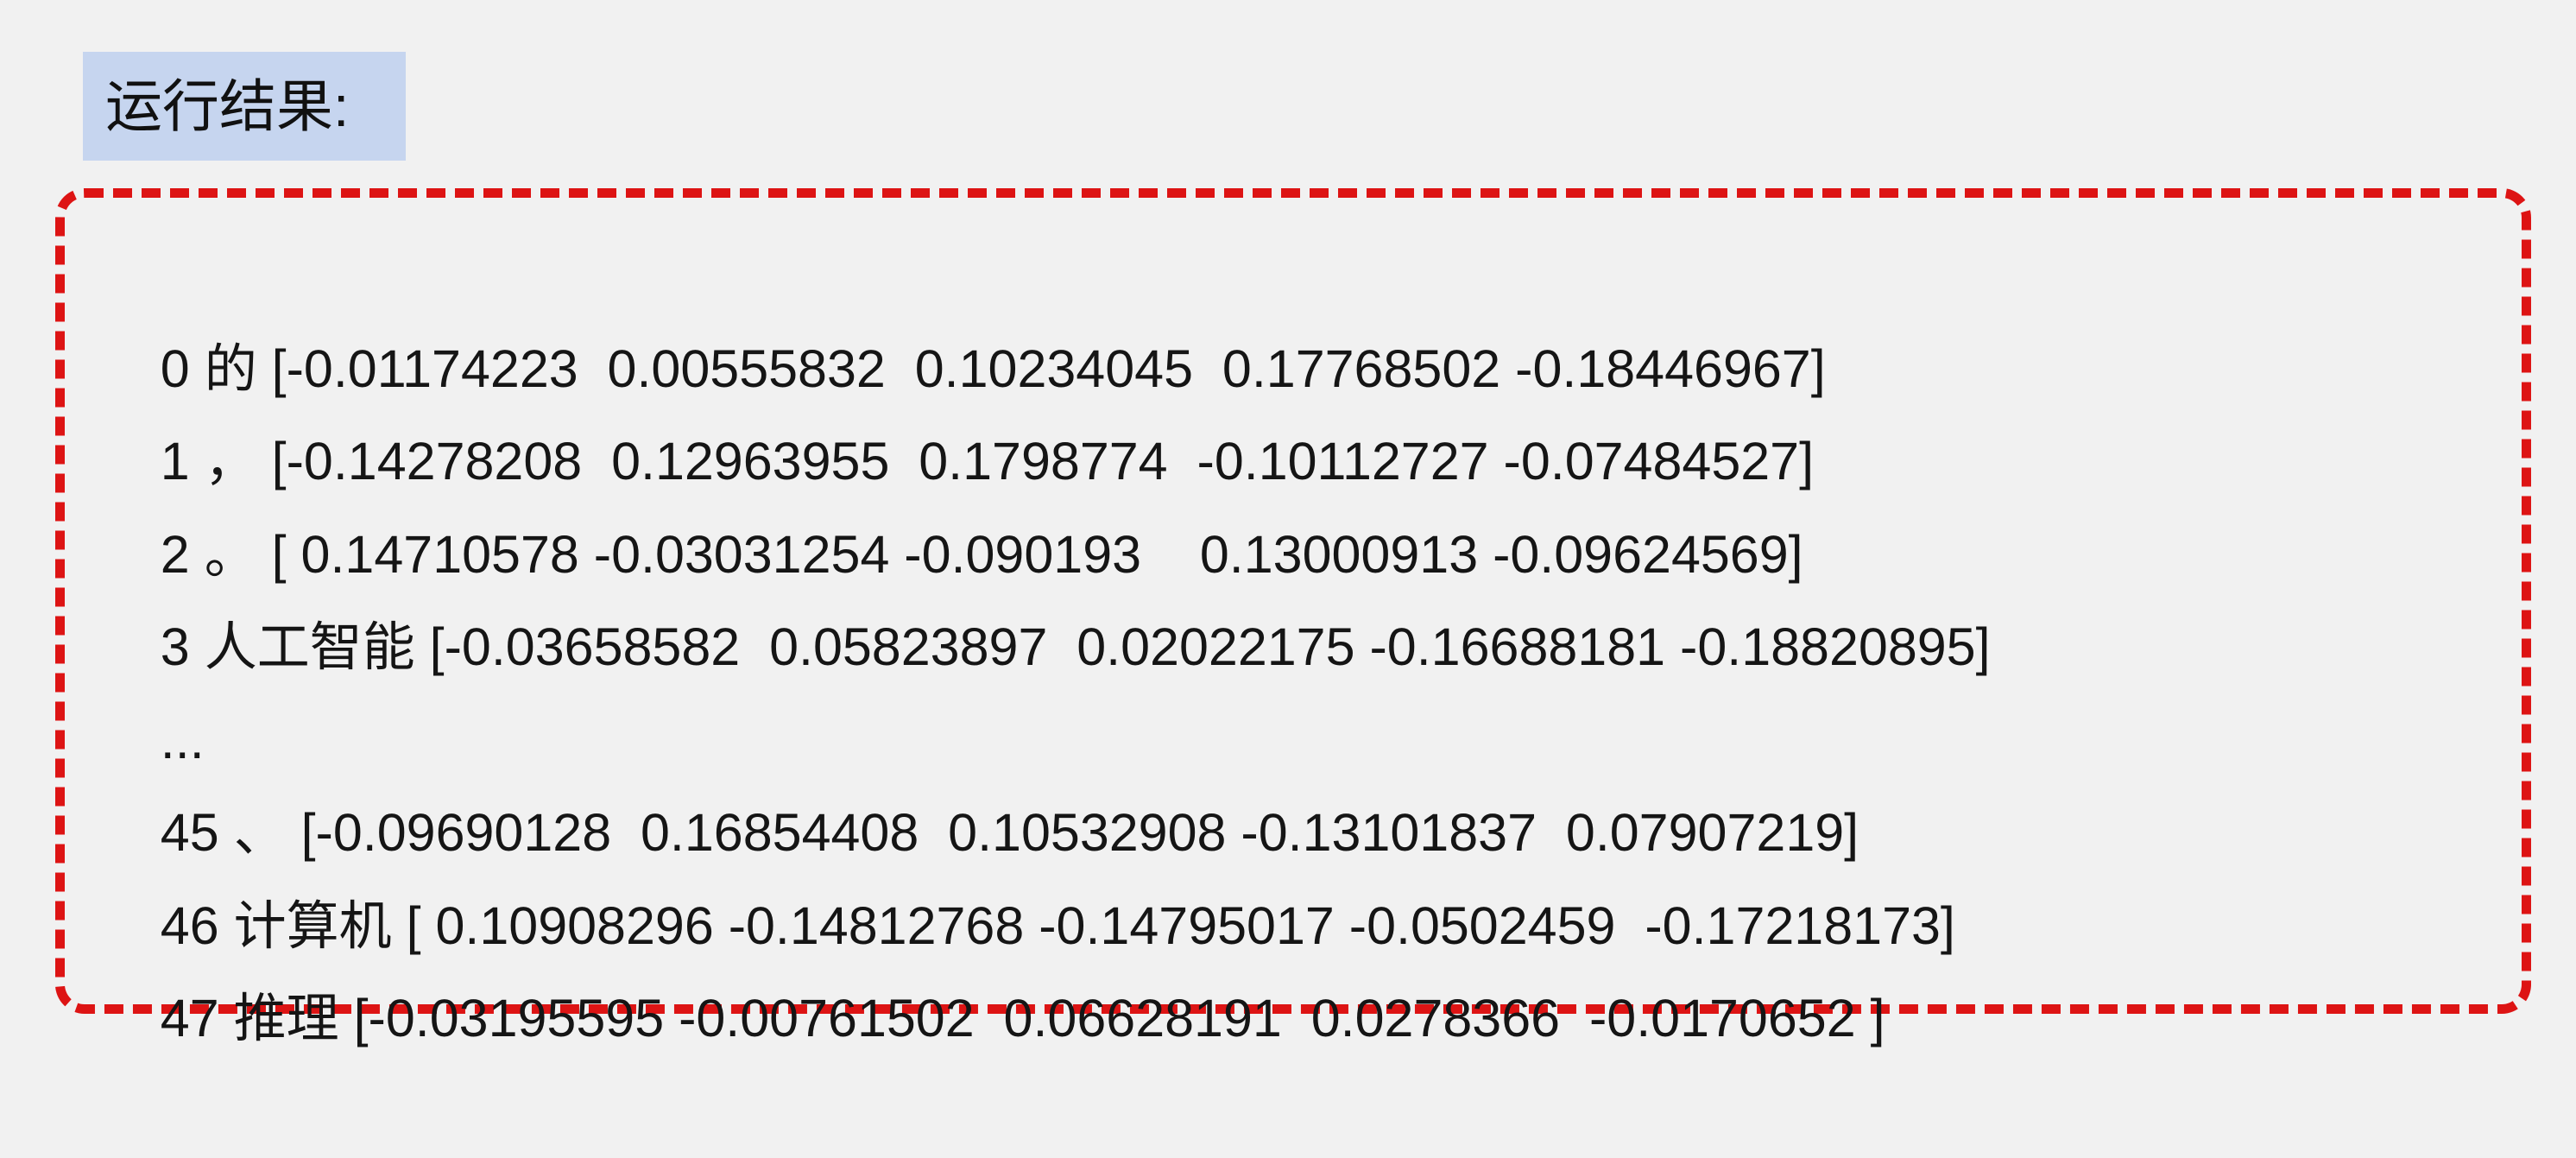 This screenshot has height=1158, width=2576. I want to click on line-token: 的, so click(230, 368).